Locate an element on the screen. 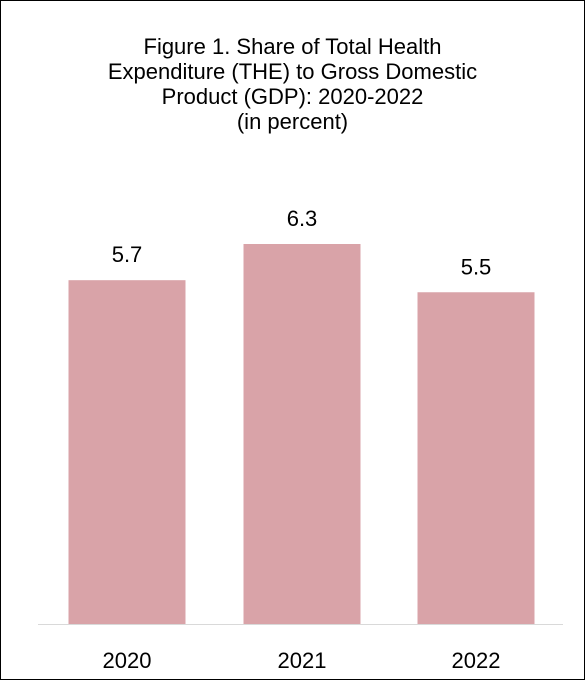 This screenshot has height=680, width=585. chart-title-line-3: Product (GDP): 2020-2022 is located at coordinates (292, 96).